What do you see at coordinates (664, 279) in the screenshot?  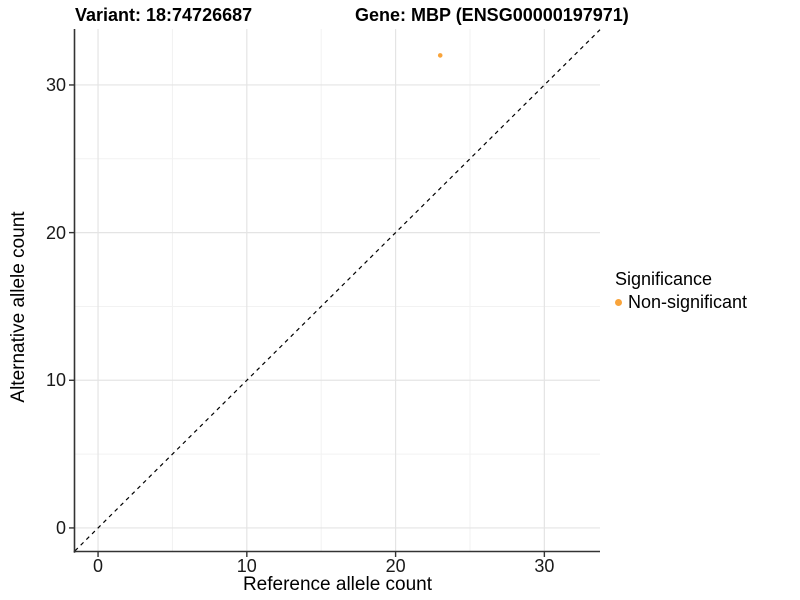 I see `legend-title: Significance` at bounding box center [664, 279].